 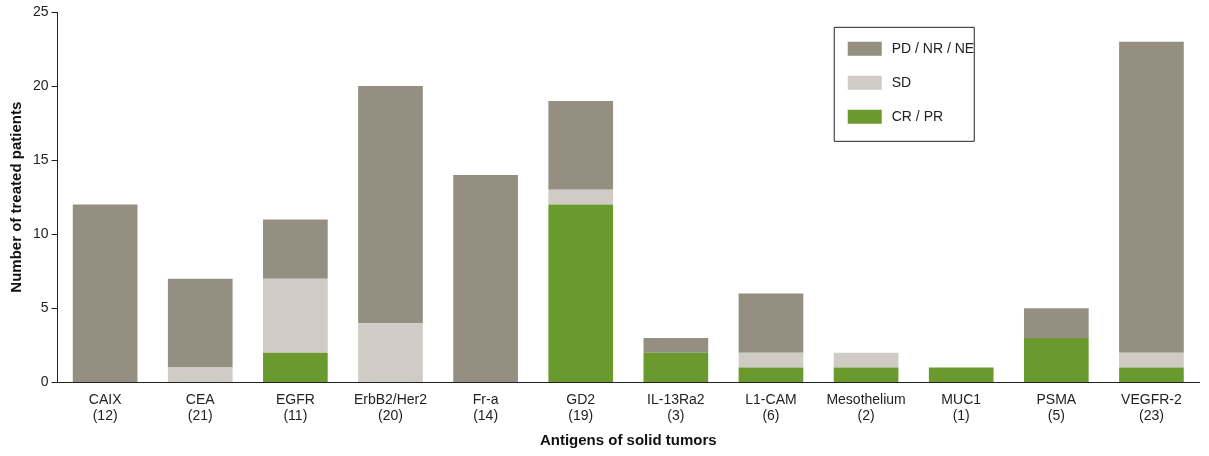 What do you see at coordinates (628, 440) in the screenshot?
I see `x-axis-title: Antigens of solid tumors` at bounding box center [628, 440].